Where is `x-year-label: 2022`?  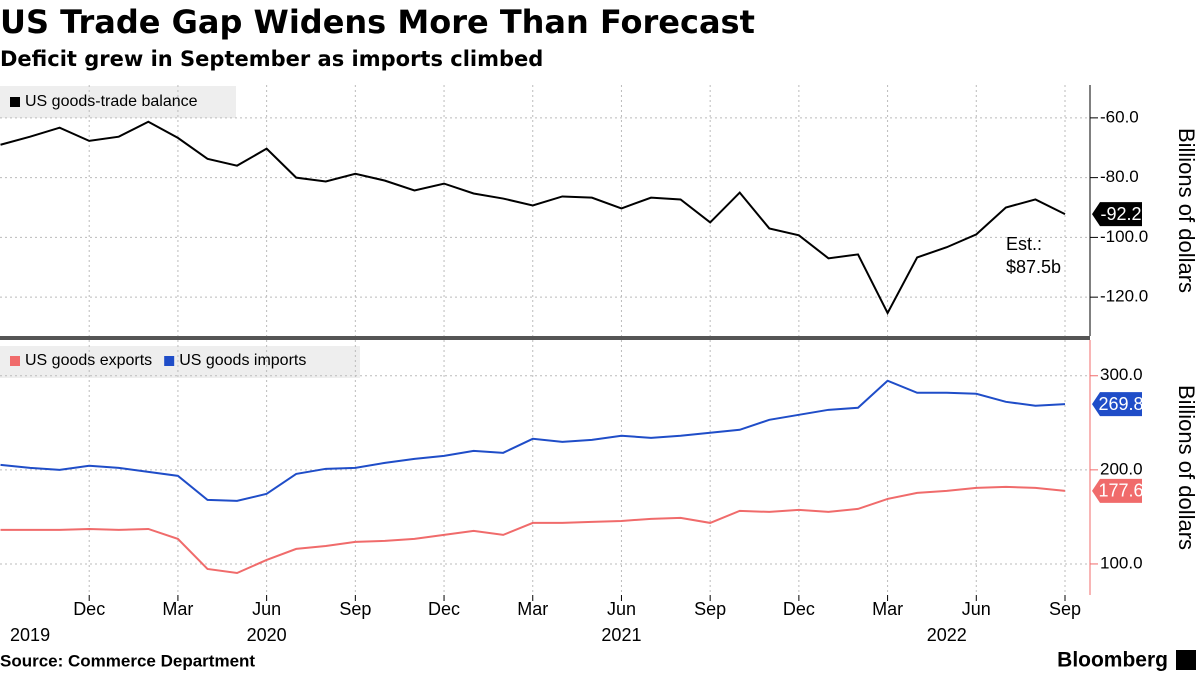 x-year-label: 2022 is located at coordinates (947, 635).